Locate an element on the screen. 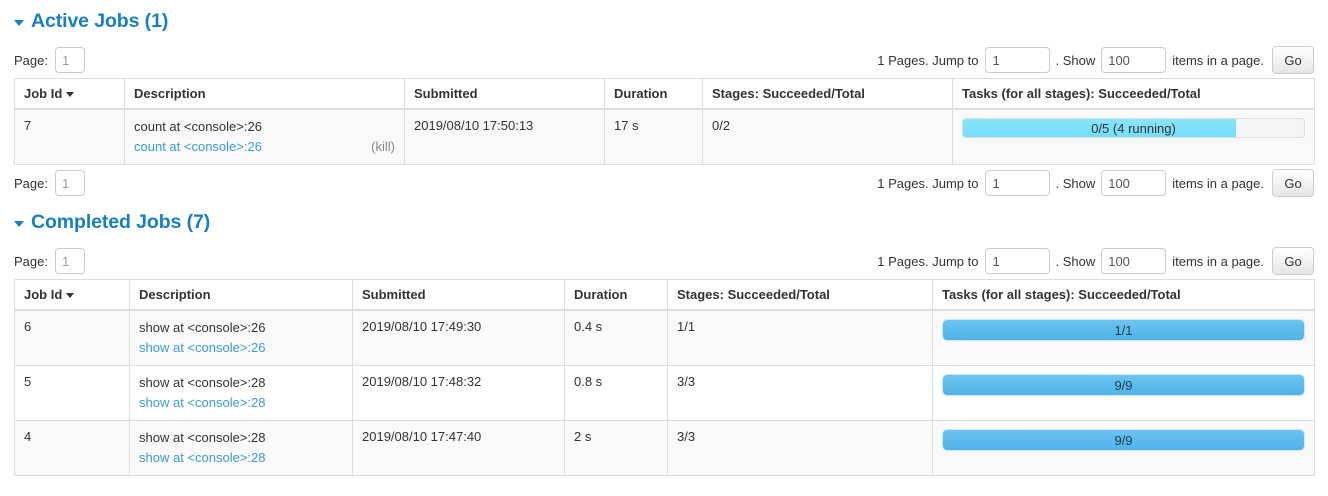 The width and height of the screenshot is (1328, 496). cell-submitted: 2019/08/10 17:48:32 is located at coordinates (458, 393).